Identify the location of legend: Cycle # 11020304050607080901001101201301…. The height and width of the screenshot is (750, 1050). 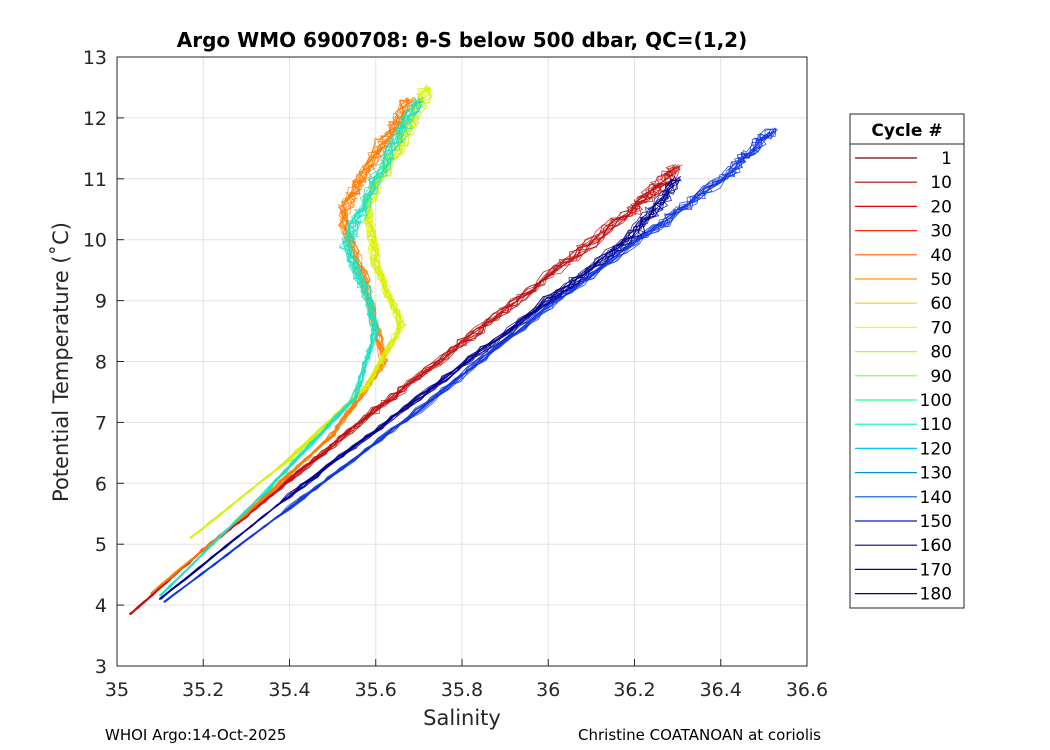
(907, 361).